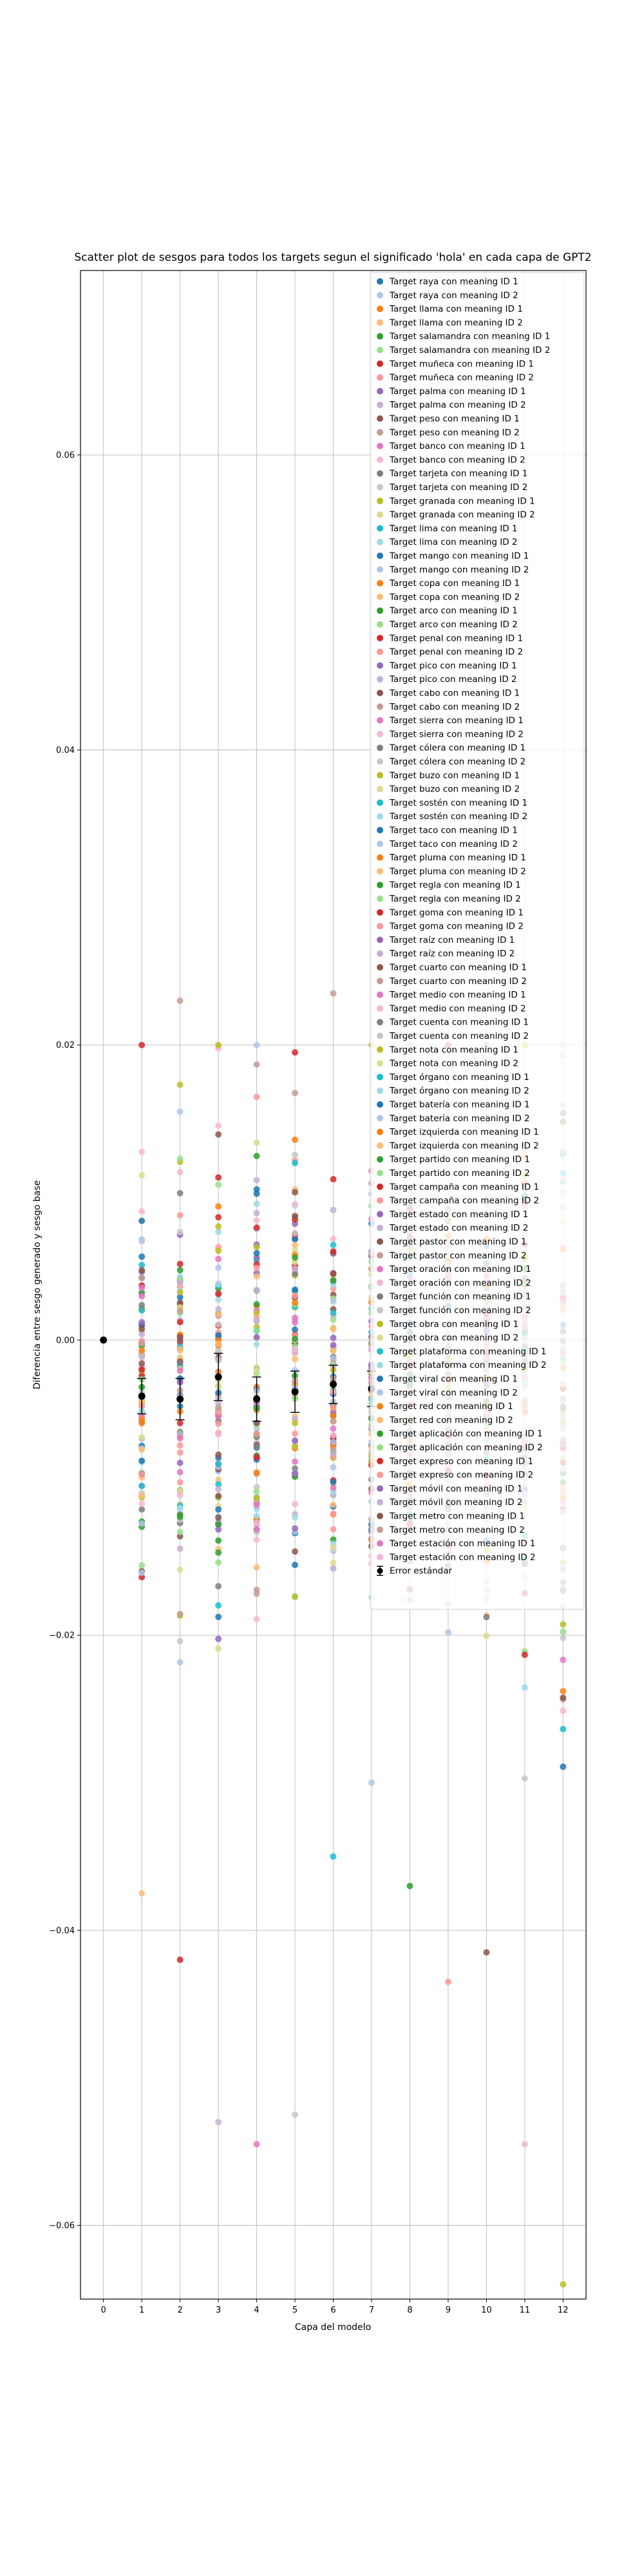 This screenshot has height=2576, width=644. What do you see at coordinates (460, 1173) in the screenshot?
I see `legend-label: Target partido con meaning ID 2` at bounding box center [460, 1173].